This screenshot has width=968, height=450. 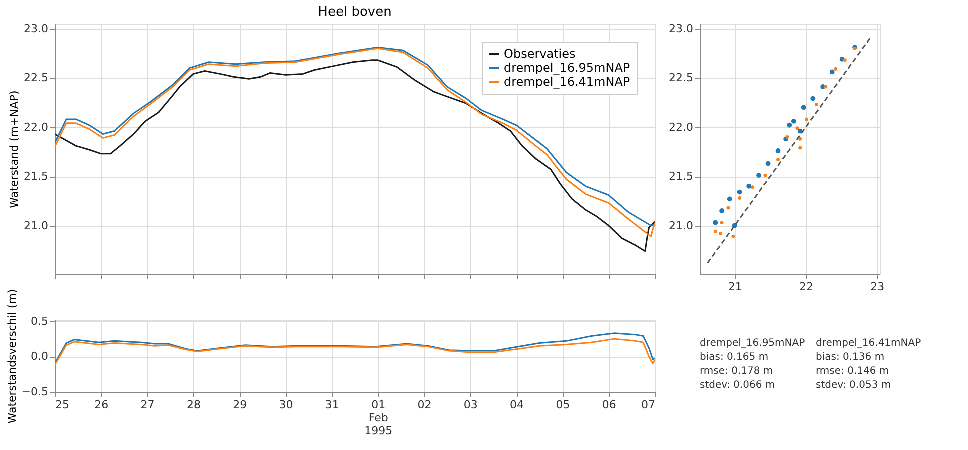 I want to click on x-tick-label: 02, so click(x=425, y=405).